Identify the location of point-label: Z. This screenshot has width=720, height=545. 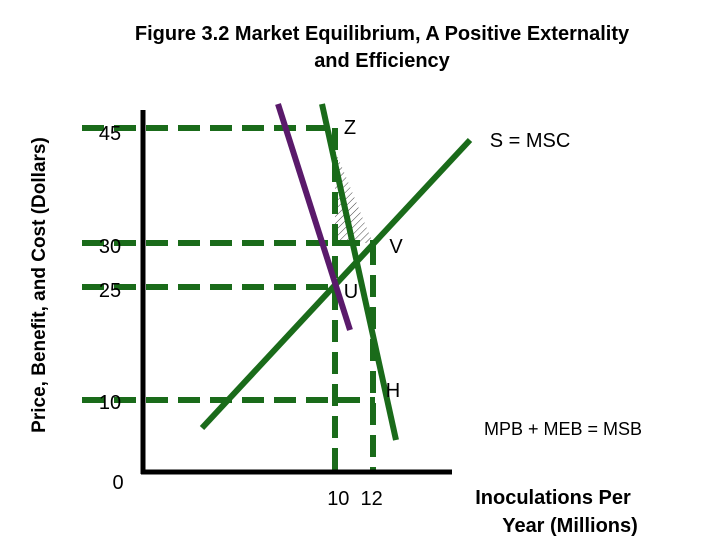
(350, 128).